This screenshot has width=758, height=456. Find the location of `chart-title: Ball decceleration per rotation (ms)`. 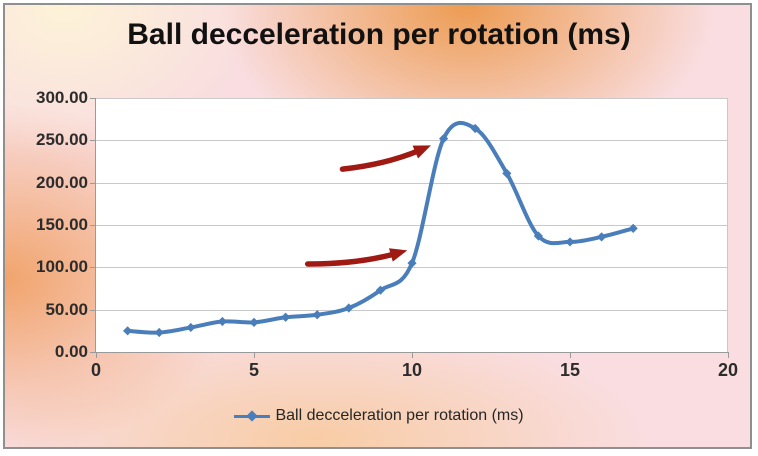

chart-title: Ball decceleration per rotation (ms) is located at coordinates (379, 34).